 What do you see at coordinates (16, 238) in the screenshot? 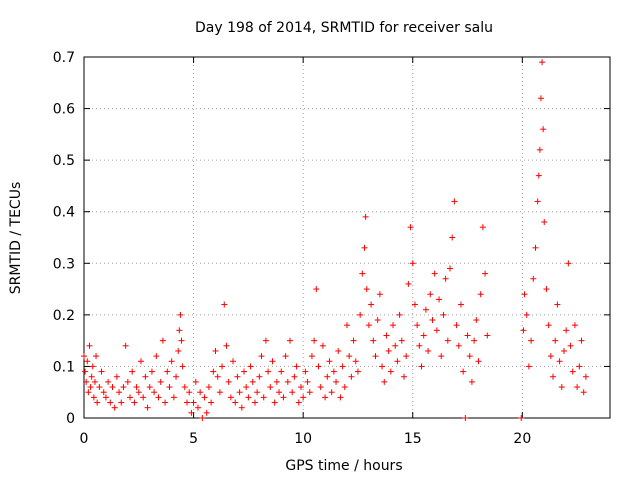
I see `y-axis-label: SRMTID / TECUs` at bounding box center [16, 238].